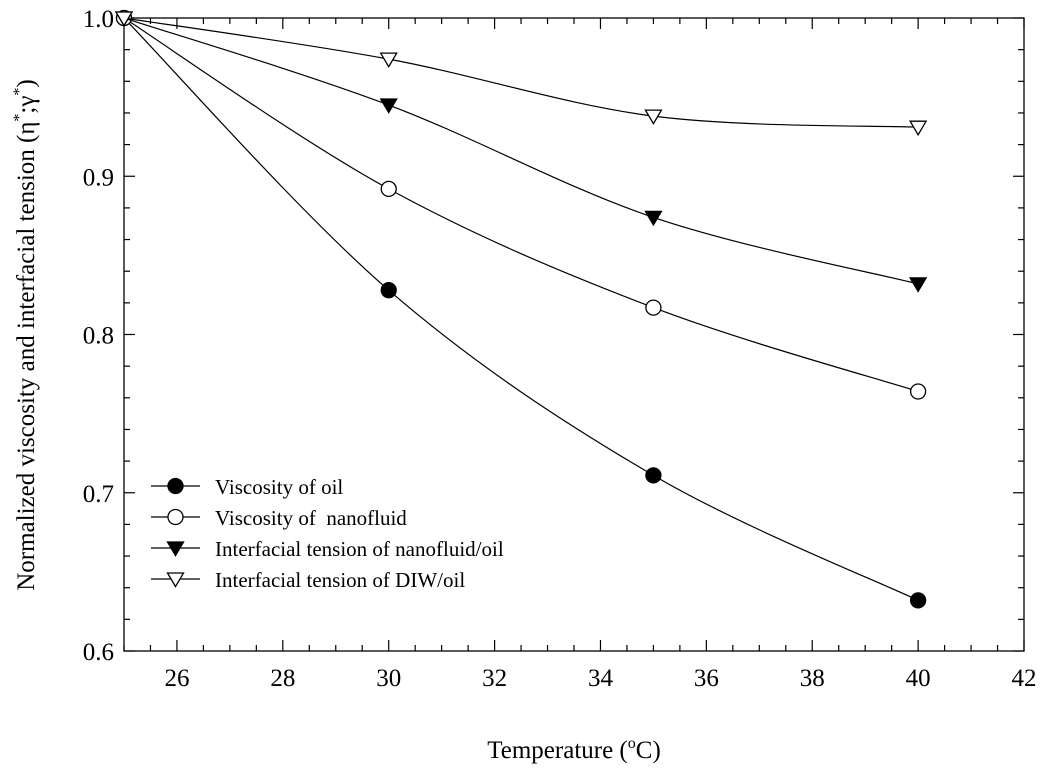 The image size is (1046, 770). What do you see at coordinates (388, 678) in the screenshot?
I see `x-tick-label: 30` at bounding box center [388, 678].